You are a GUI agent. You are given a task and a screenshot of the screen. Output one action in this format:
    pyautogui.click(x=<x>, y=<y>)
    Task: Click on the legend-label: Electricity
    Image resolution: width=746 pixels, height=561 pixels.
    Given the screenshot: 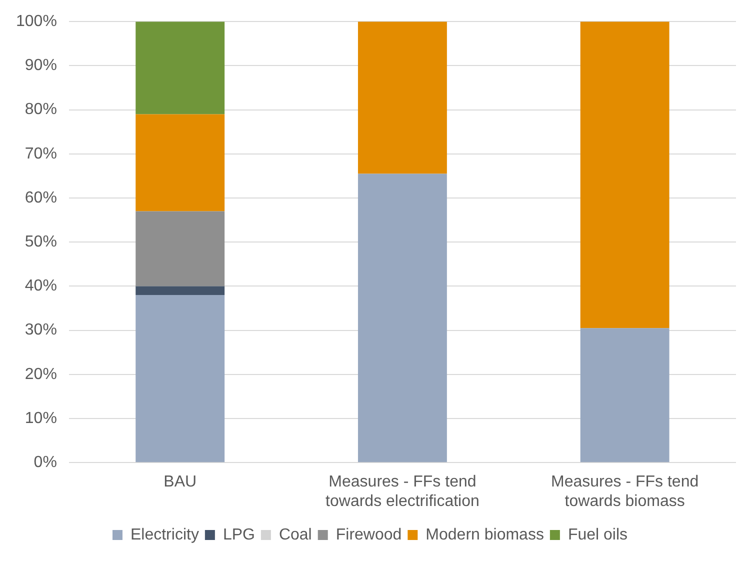 What is the action you would take?
    pyautogui.click(x=164, y=535)
    